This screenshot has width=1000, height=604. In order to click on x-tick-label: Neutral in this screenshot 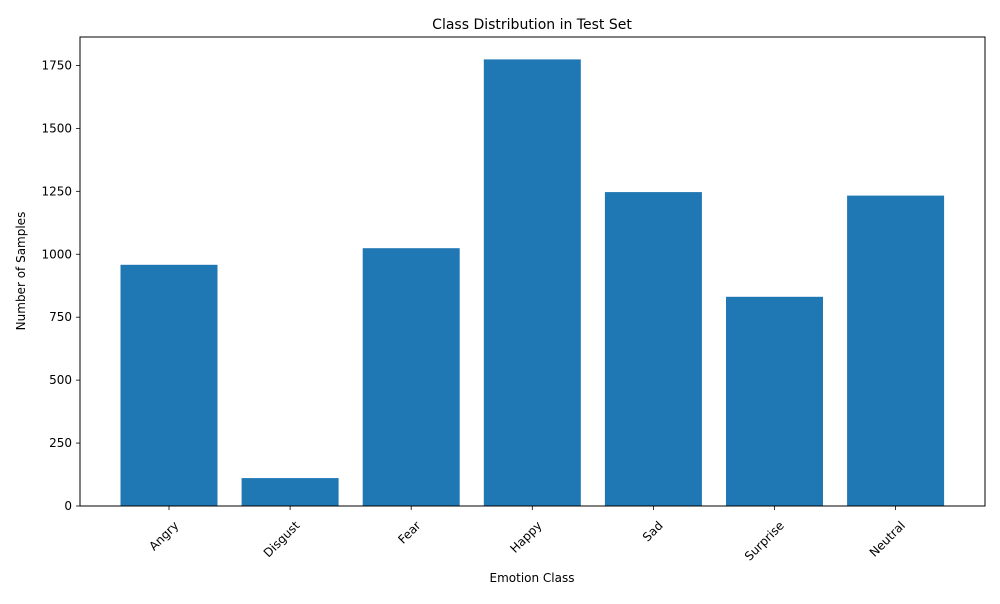, I will do `click(887, 538)`.